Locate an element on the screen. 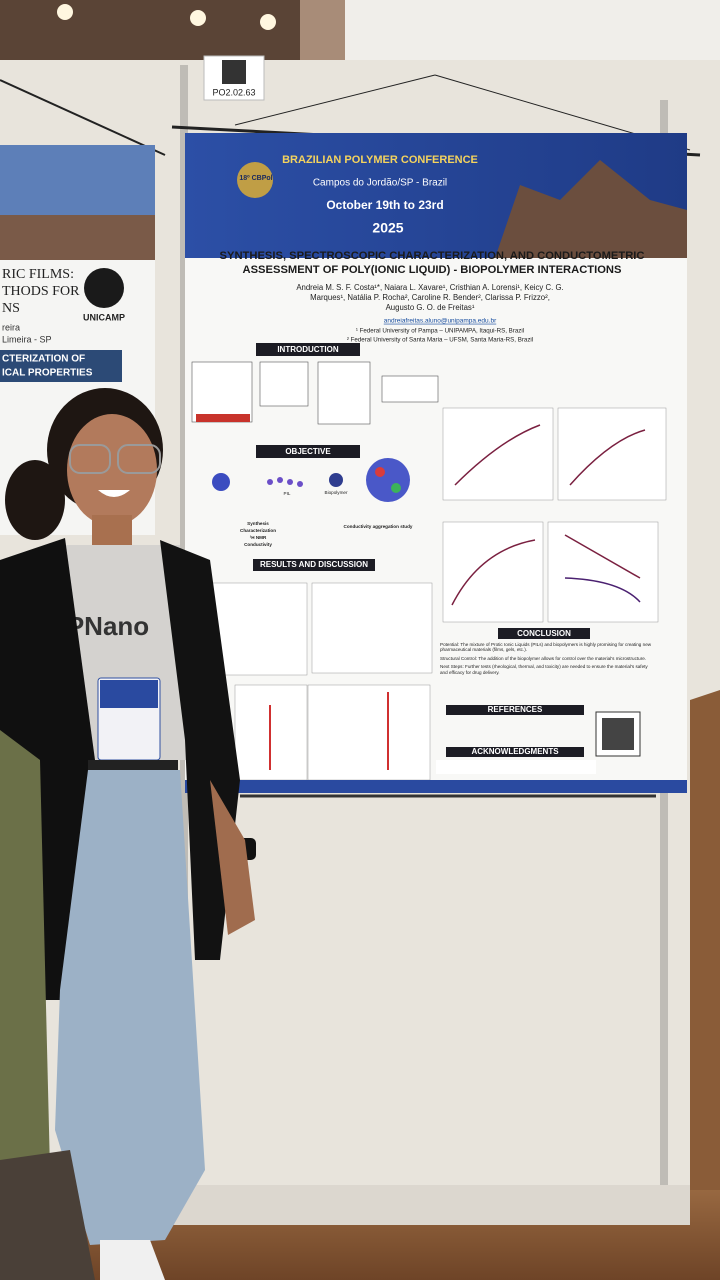 Image resolution: width=720 pixels, height=1280 pixels. section-heading: RESULTS AND DISCUSSION is located at coordinates (314, 564).